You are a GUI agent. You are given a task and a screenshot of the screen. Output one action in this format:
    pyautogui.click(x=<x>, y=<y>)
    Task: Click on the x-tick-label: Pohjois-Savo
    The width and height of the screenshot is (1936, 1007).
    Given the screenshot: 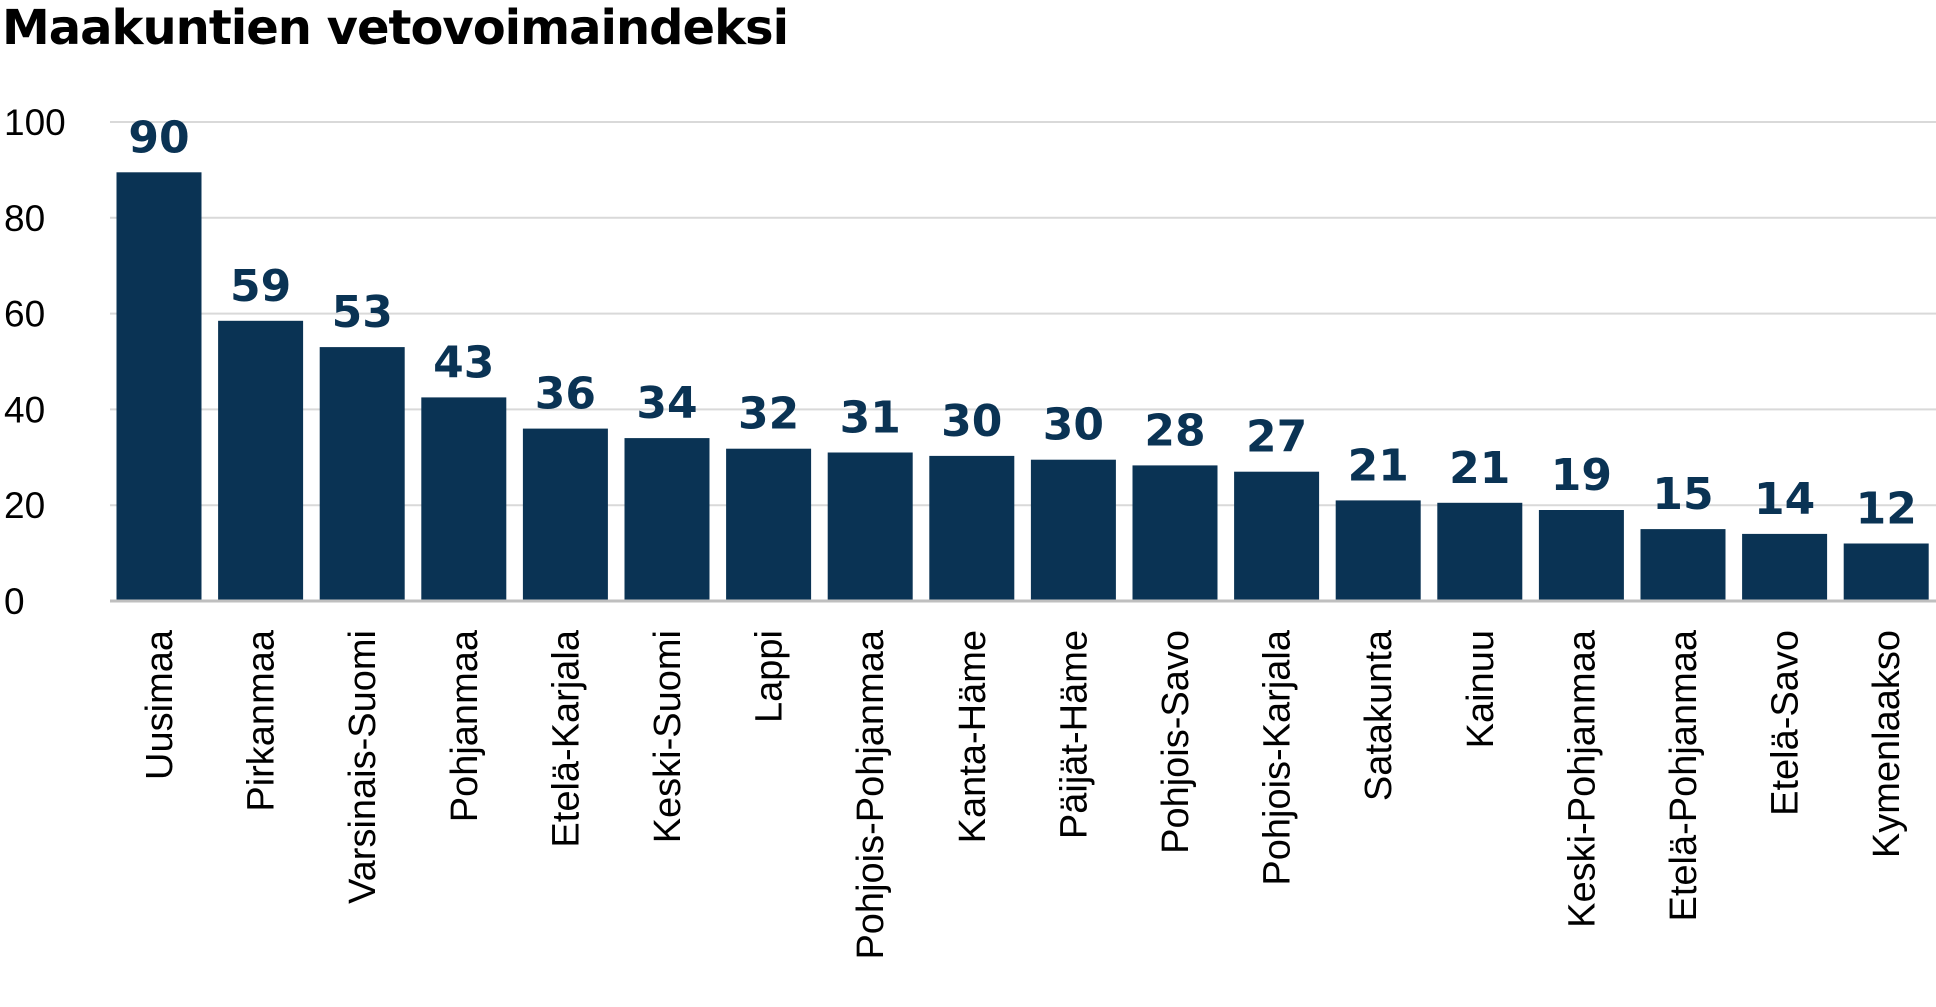 What is the action you would take?
    pyautogui.click(x=1176, y=742)
    